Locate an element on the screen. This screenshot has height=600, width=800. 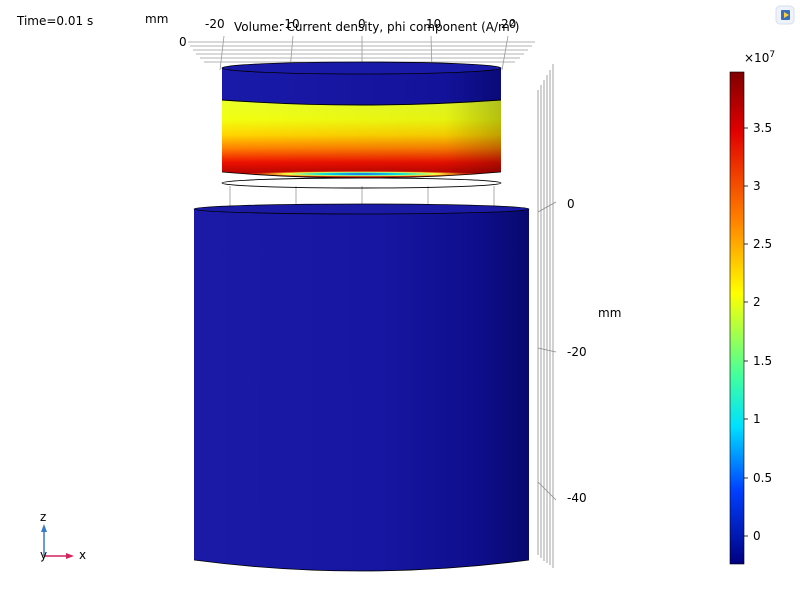
triad-x-label: x is located at coordinates (83, 555).